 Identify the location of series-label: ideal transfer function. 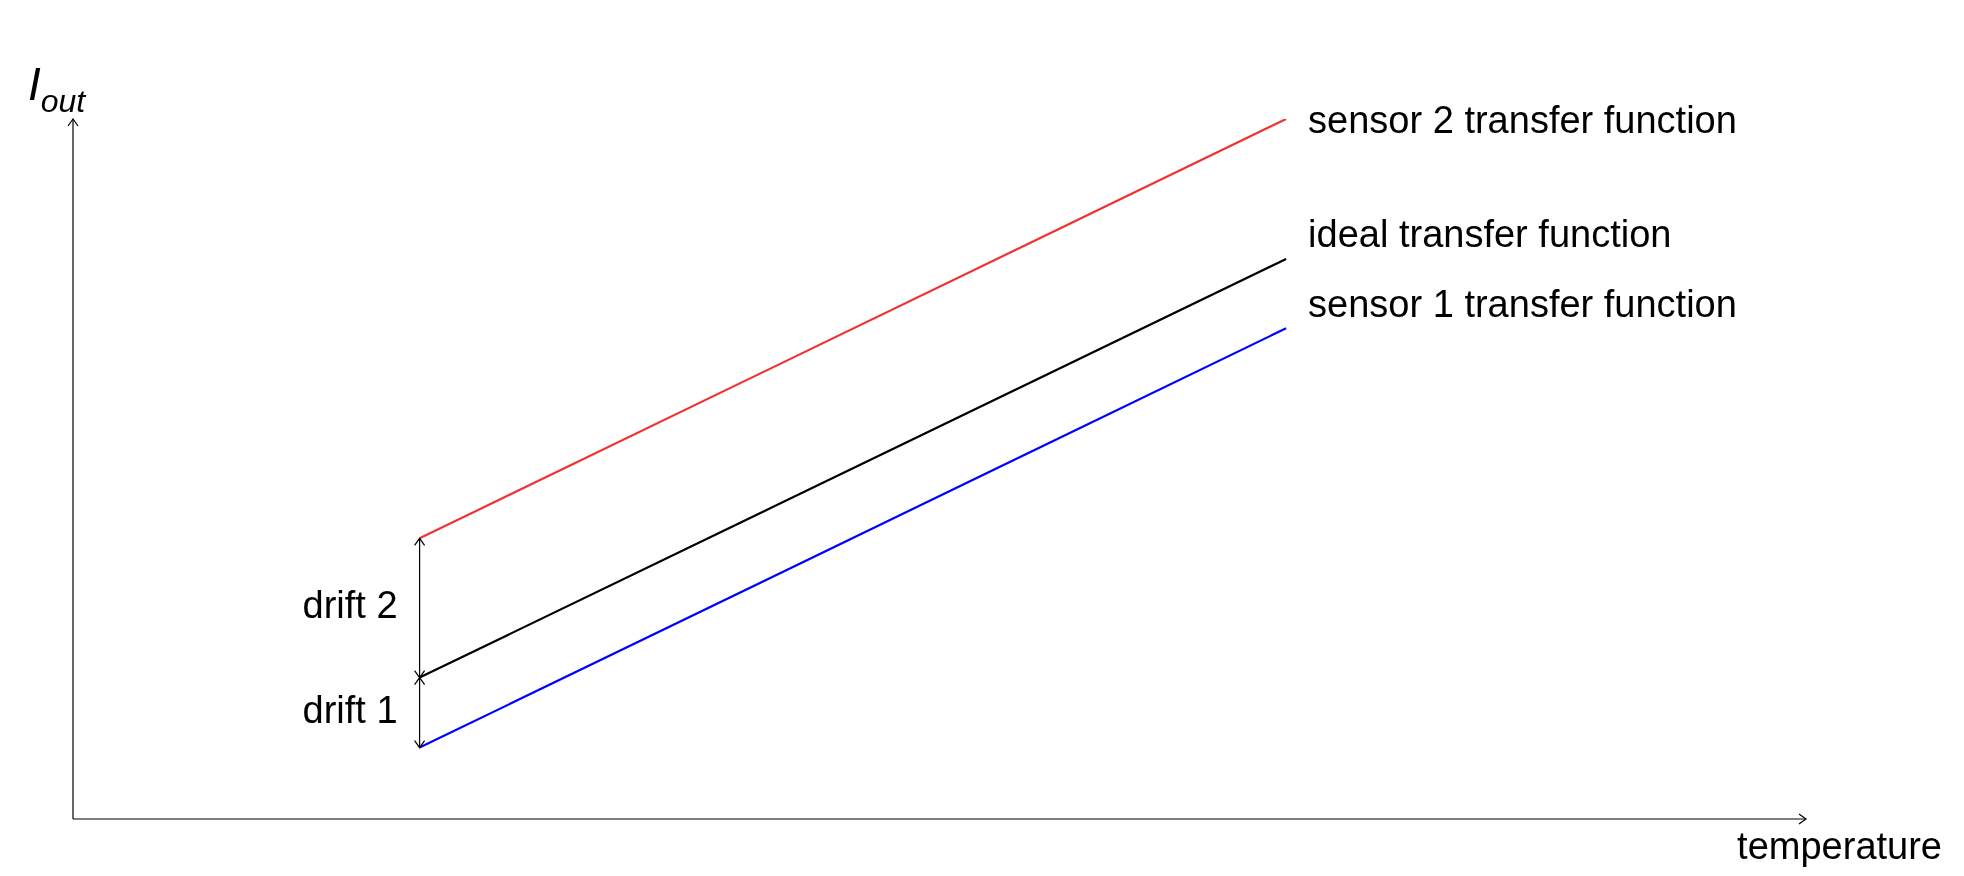
(1490, 234).